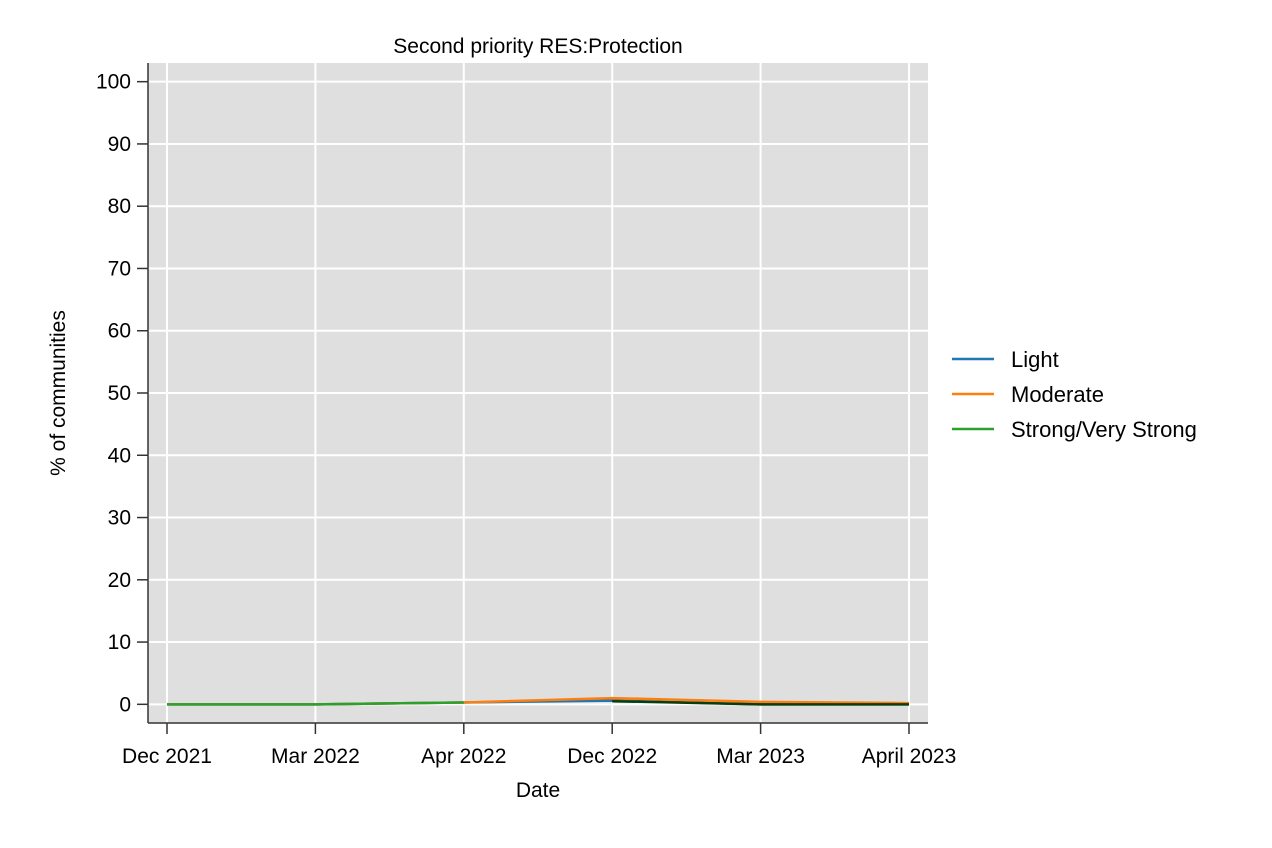 The height and width of the screenshot is (848, 1272). I want to click on x-tick-label: Dec 2022, so click(612, 756).